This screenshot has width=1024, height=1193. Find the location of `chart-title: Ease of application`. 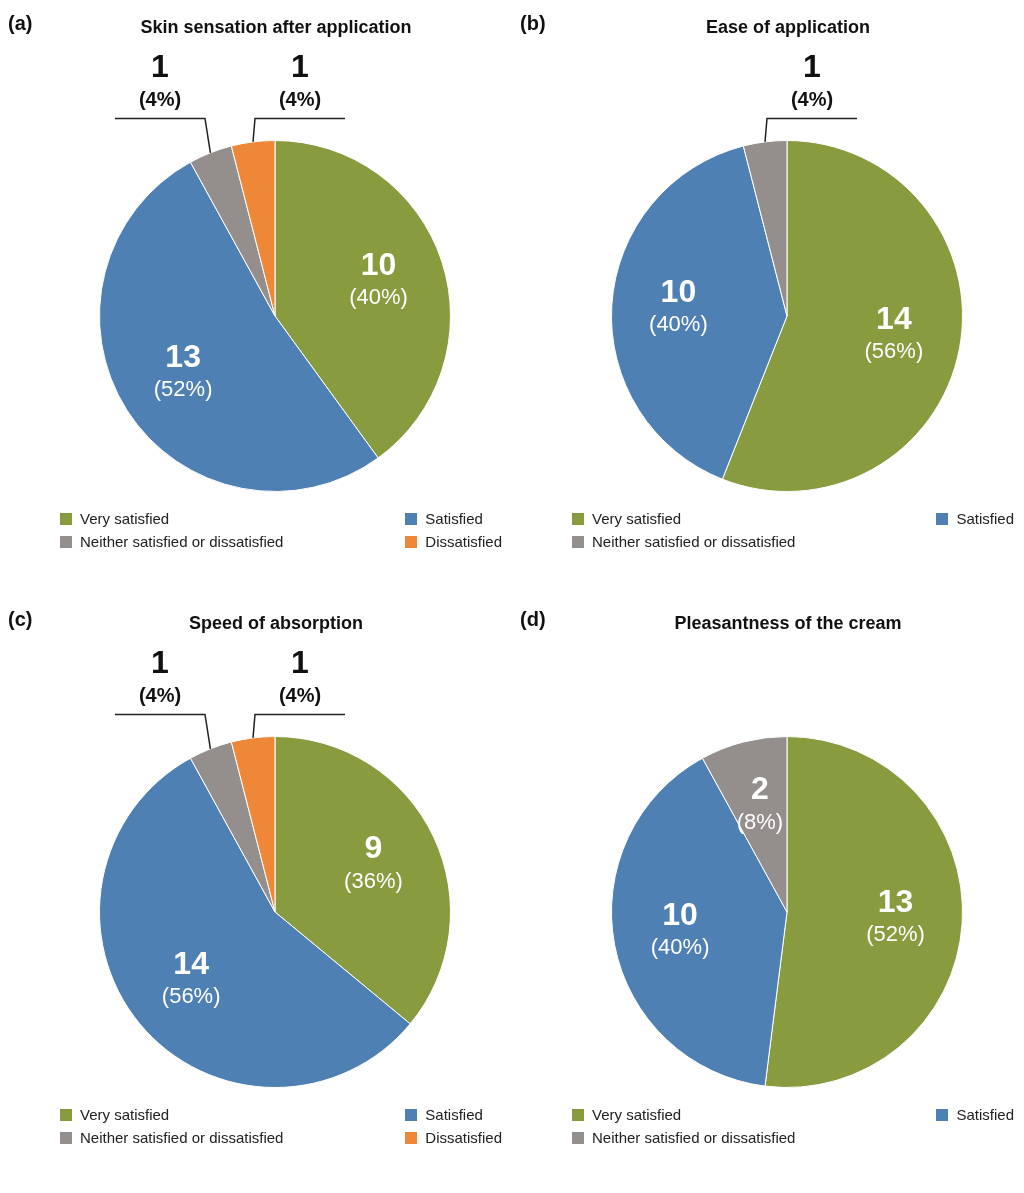

chart-title: Ease of application is located at coordinates (788, 26).